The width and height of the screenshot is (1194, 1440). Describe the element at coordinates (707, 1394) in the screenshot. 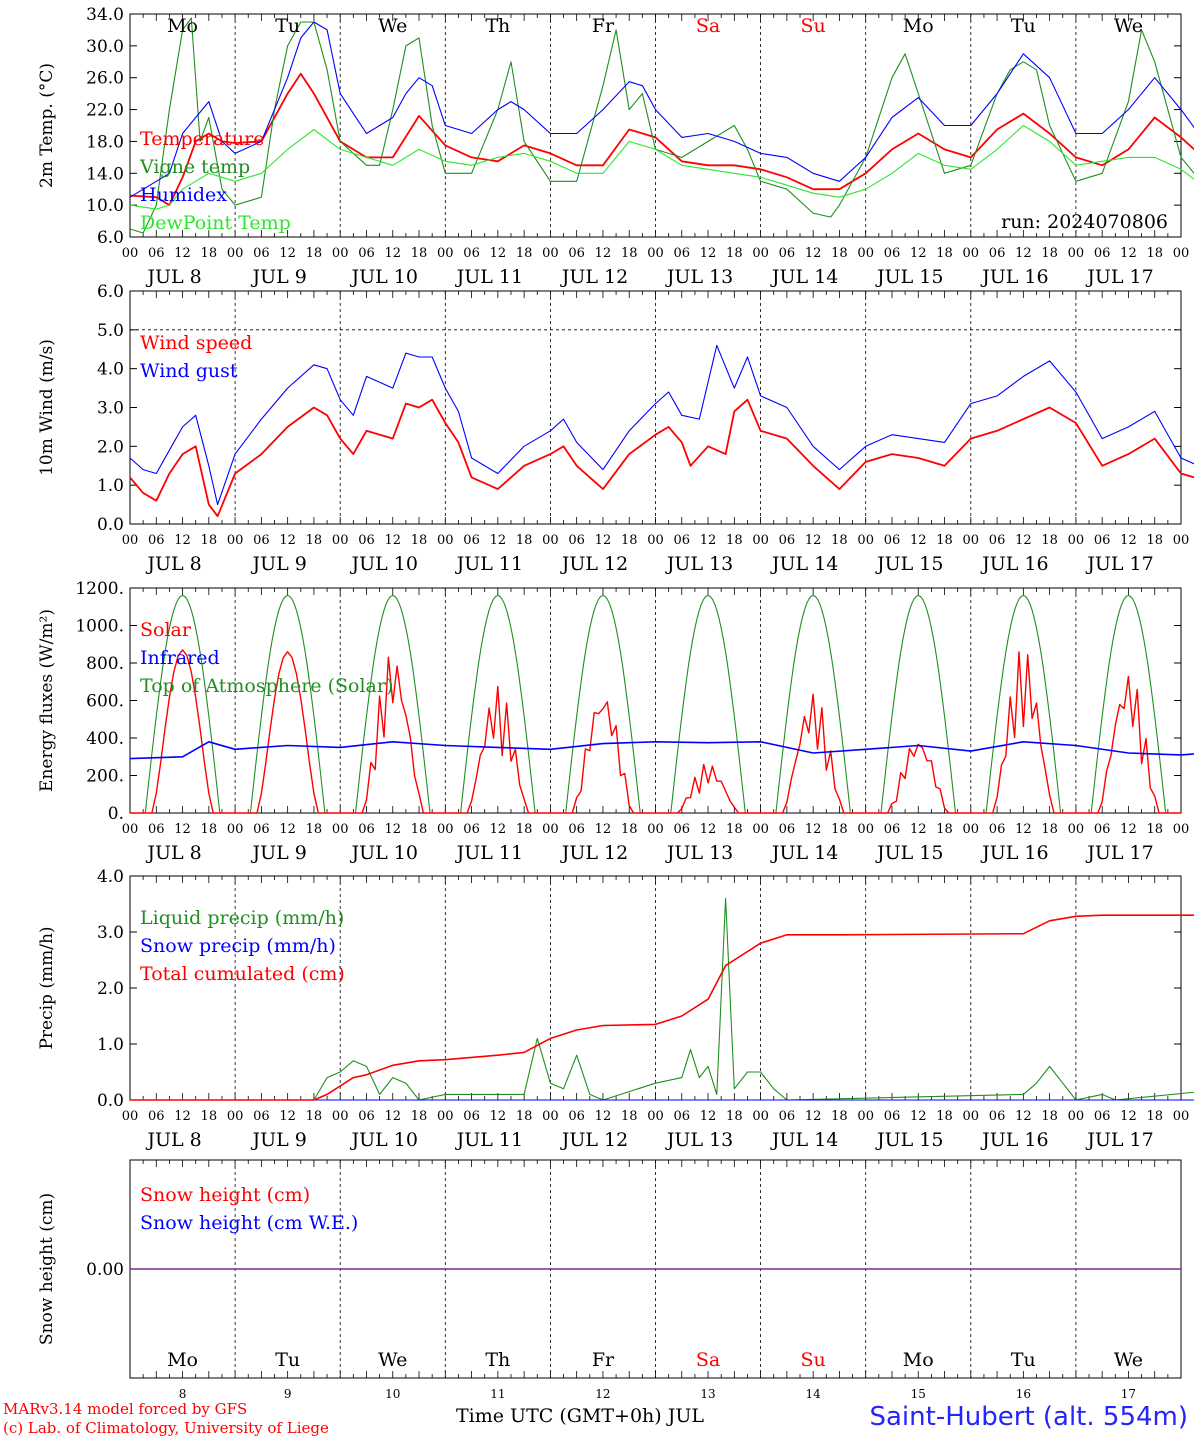

I see `day-number-label: 13` at that location.